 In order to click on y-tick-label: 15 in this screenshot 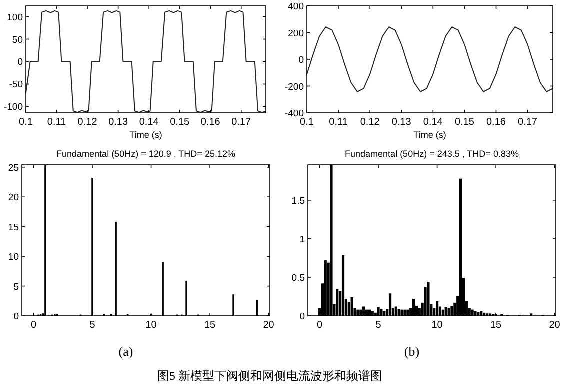, I will do `click(13, 228)`.